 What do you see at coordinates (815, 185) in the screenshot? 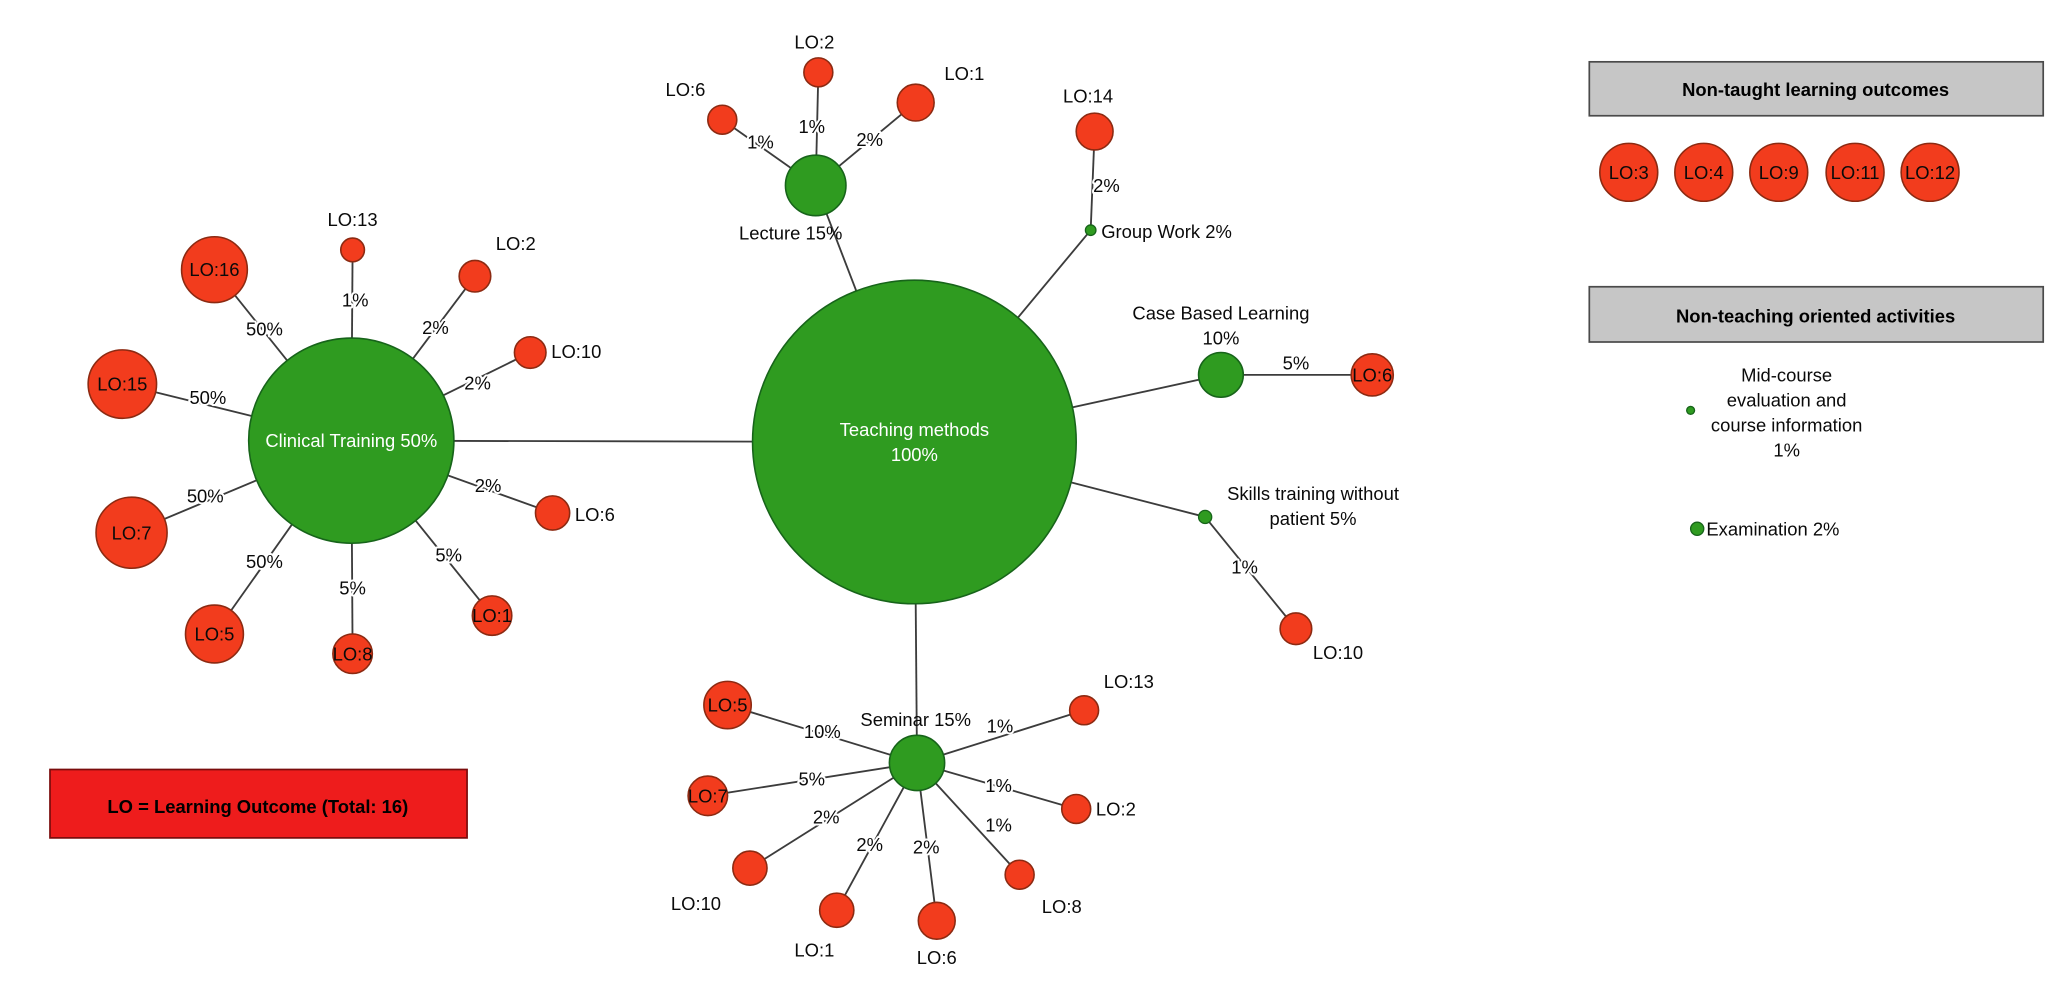
I see `node-lecture` at bounding box center [815, 185].